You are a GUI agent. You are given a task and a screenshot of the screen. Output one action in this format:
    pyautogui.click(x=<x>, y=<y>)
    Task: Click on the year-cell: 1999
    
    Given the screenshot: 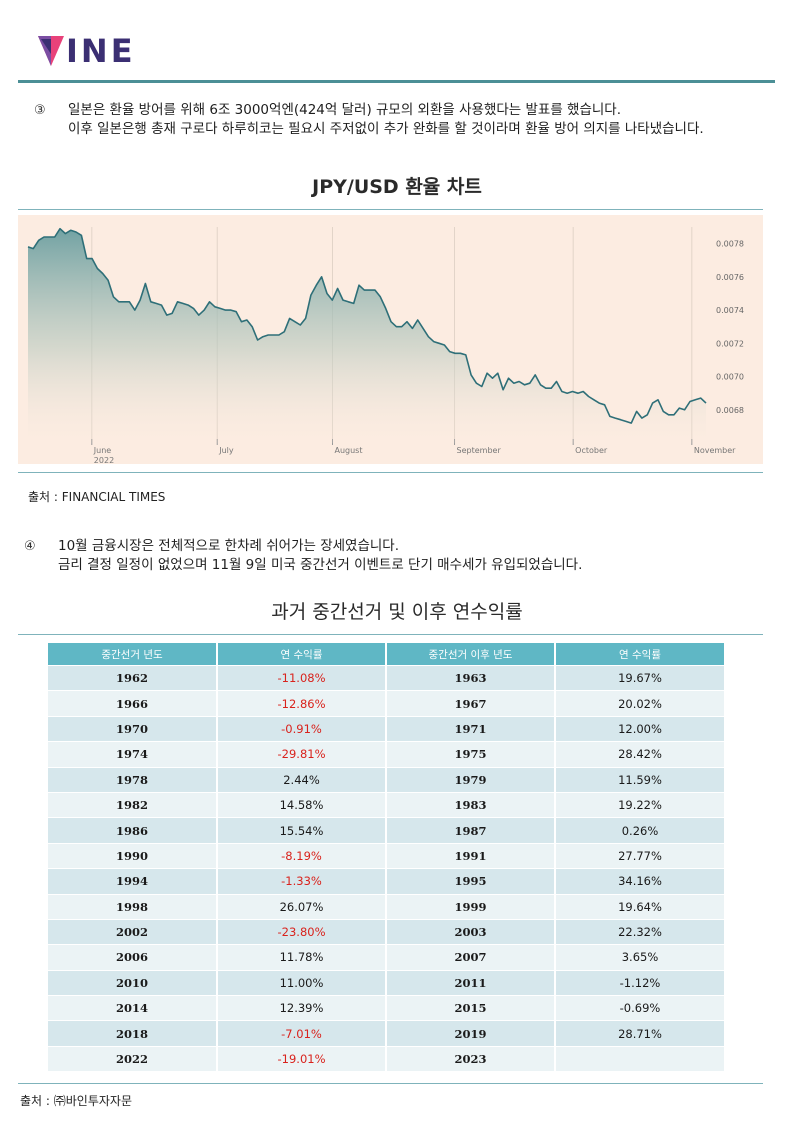 What is the action you would take?
    pyautogui.click(x=471, y=906)
    